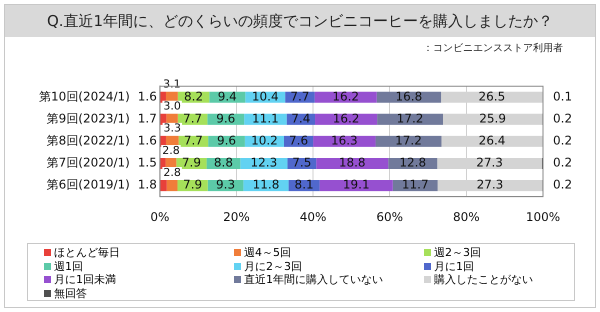 The height and width of the screenshot is (312, 600). What do you see at coordinates (356, 185) in the screenshot?
I see `data-label: 19.1` at bounding box center [356, 185].